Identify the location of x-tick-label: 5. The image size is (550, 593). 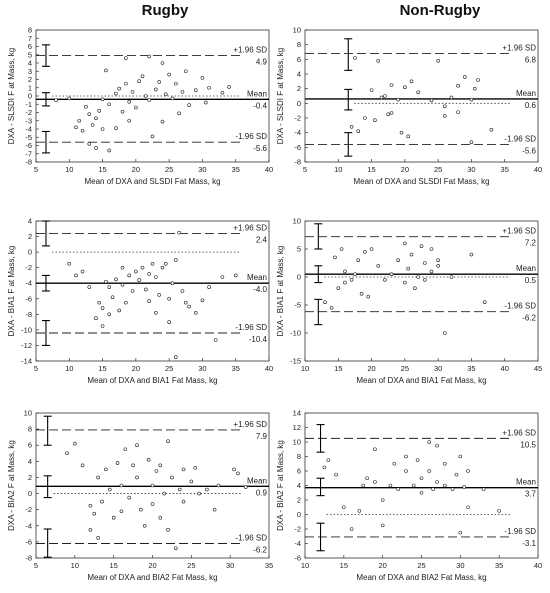
(36, 368).